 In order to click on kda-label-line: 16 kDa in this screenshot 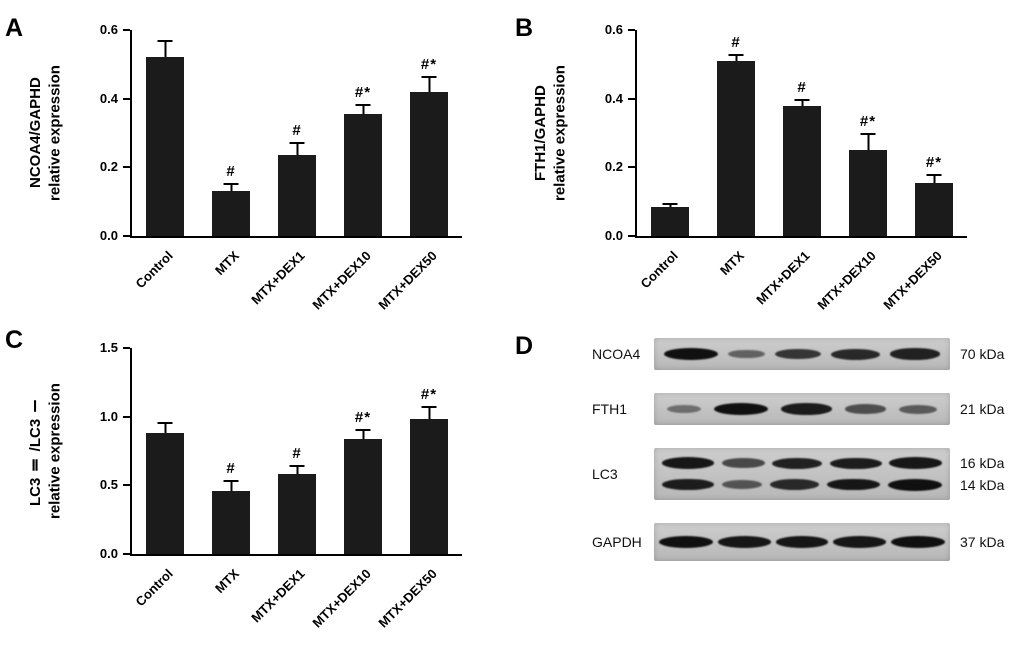, I will do `click(982, 462)`.